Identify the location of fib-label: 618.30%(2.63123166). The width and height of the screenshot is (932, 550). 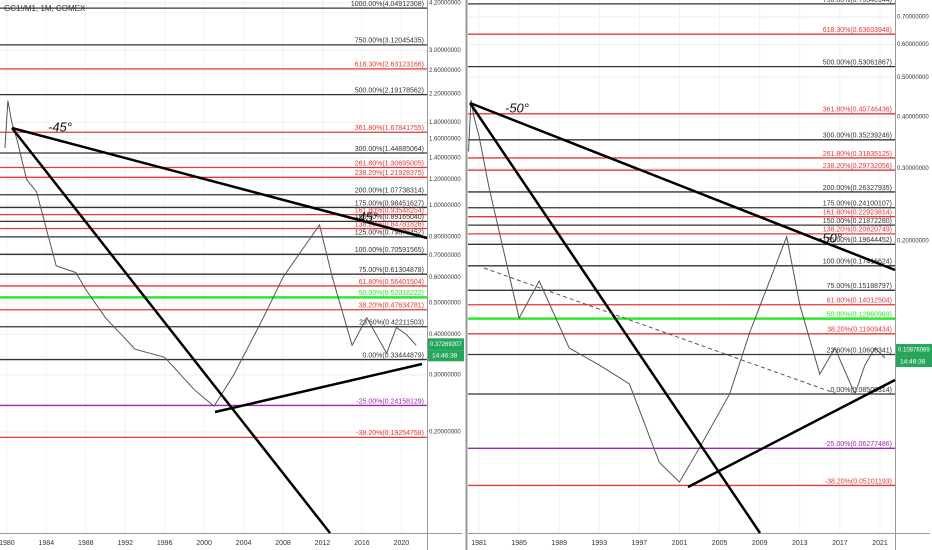
(389, 65).